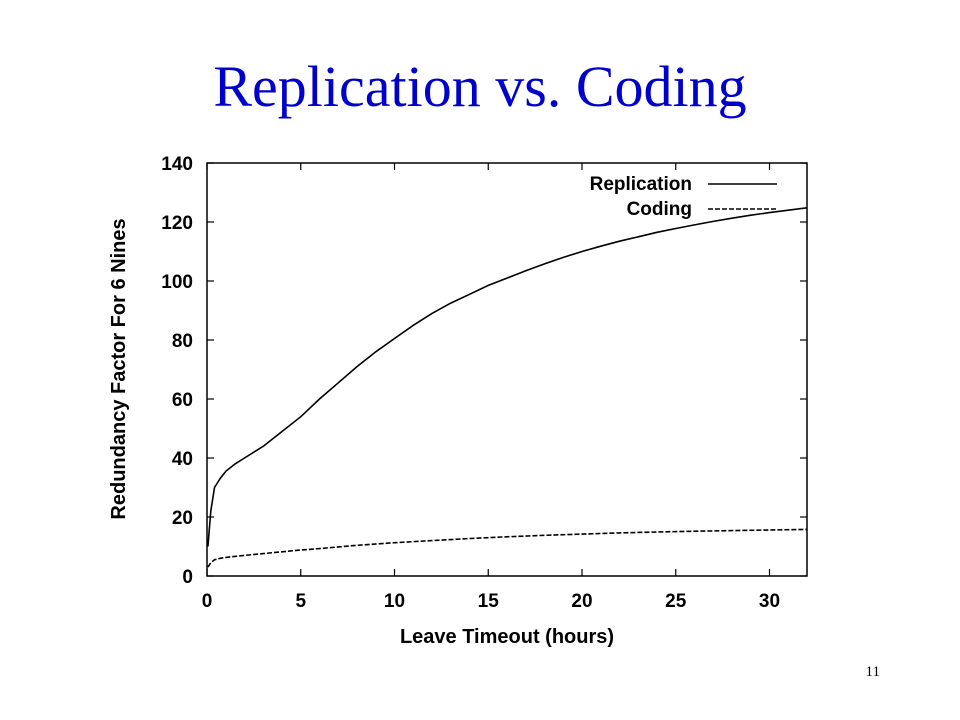 This screenshot has height=720, width=960. I want to click on y-tick-label: 20, so click(182, 518).